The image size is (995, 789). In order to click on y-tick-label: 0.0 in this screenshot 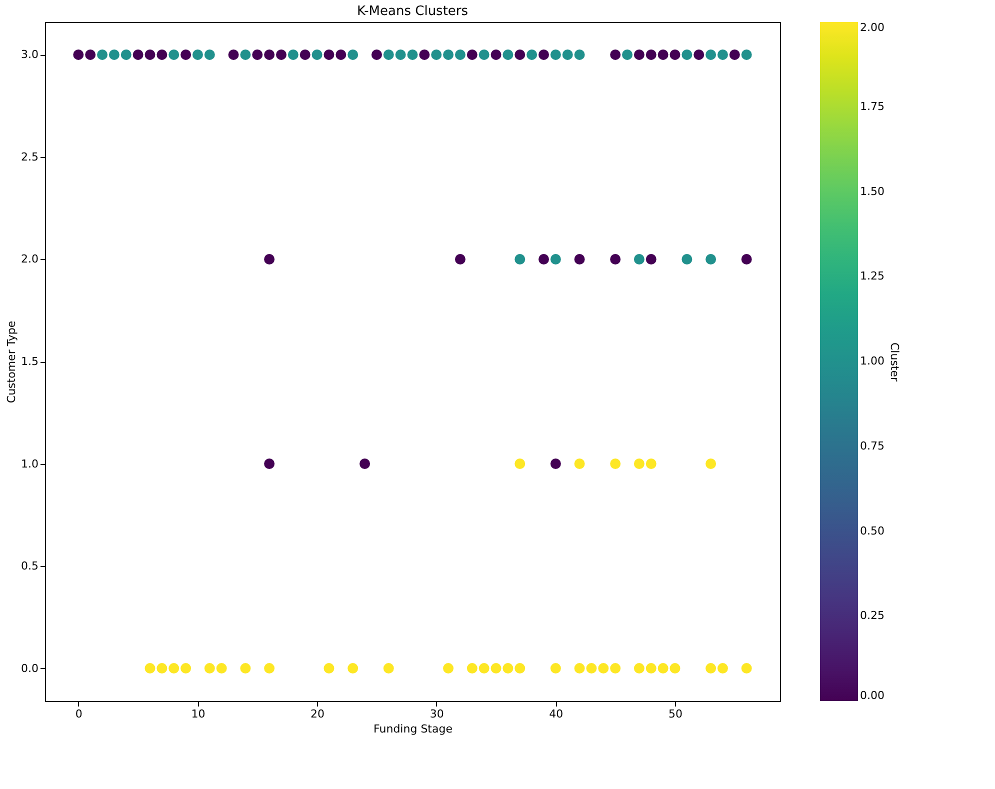, I will do `click(29, 668)`.